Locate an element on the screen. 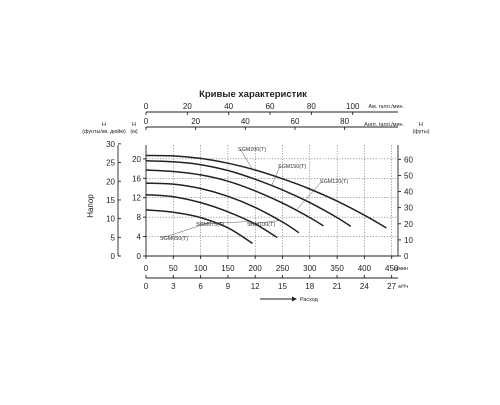  curve-label: SGM075(T) is located at coordinates (210, 225).